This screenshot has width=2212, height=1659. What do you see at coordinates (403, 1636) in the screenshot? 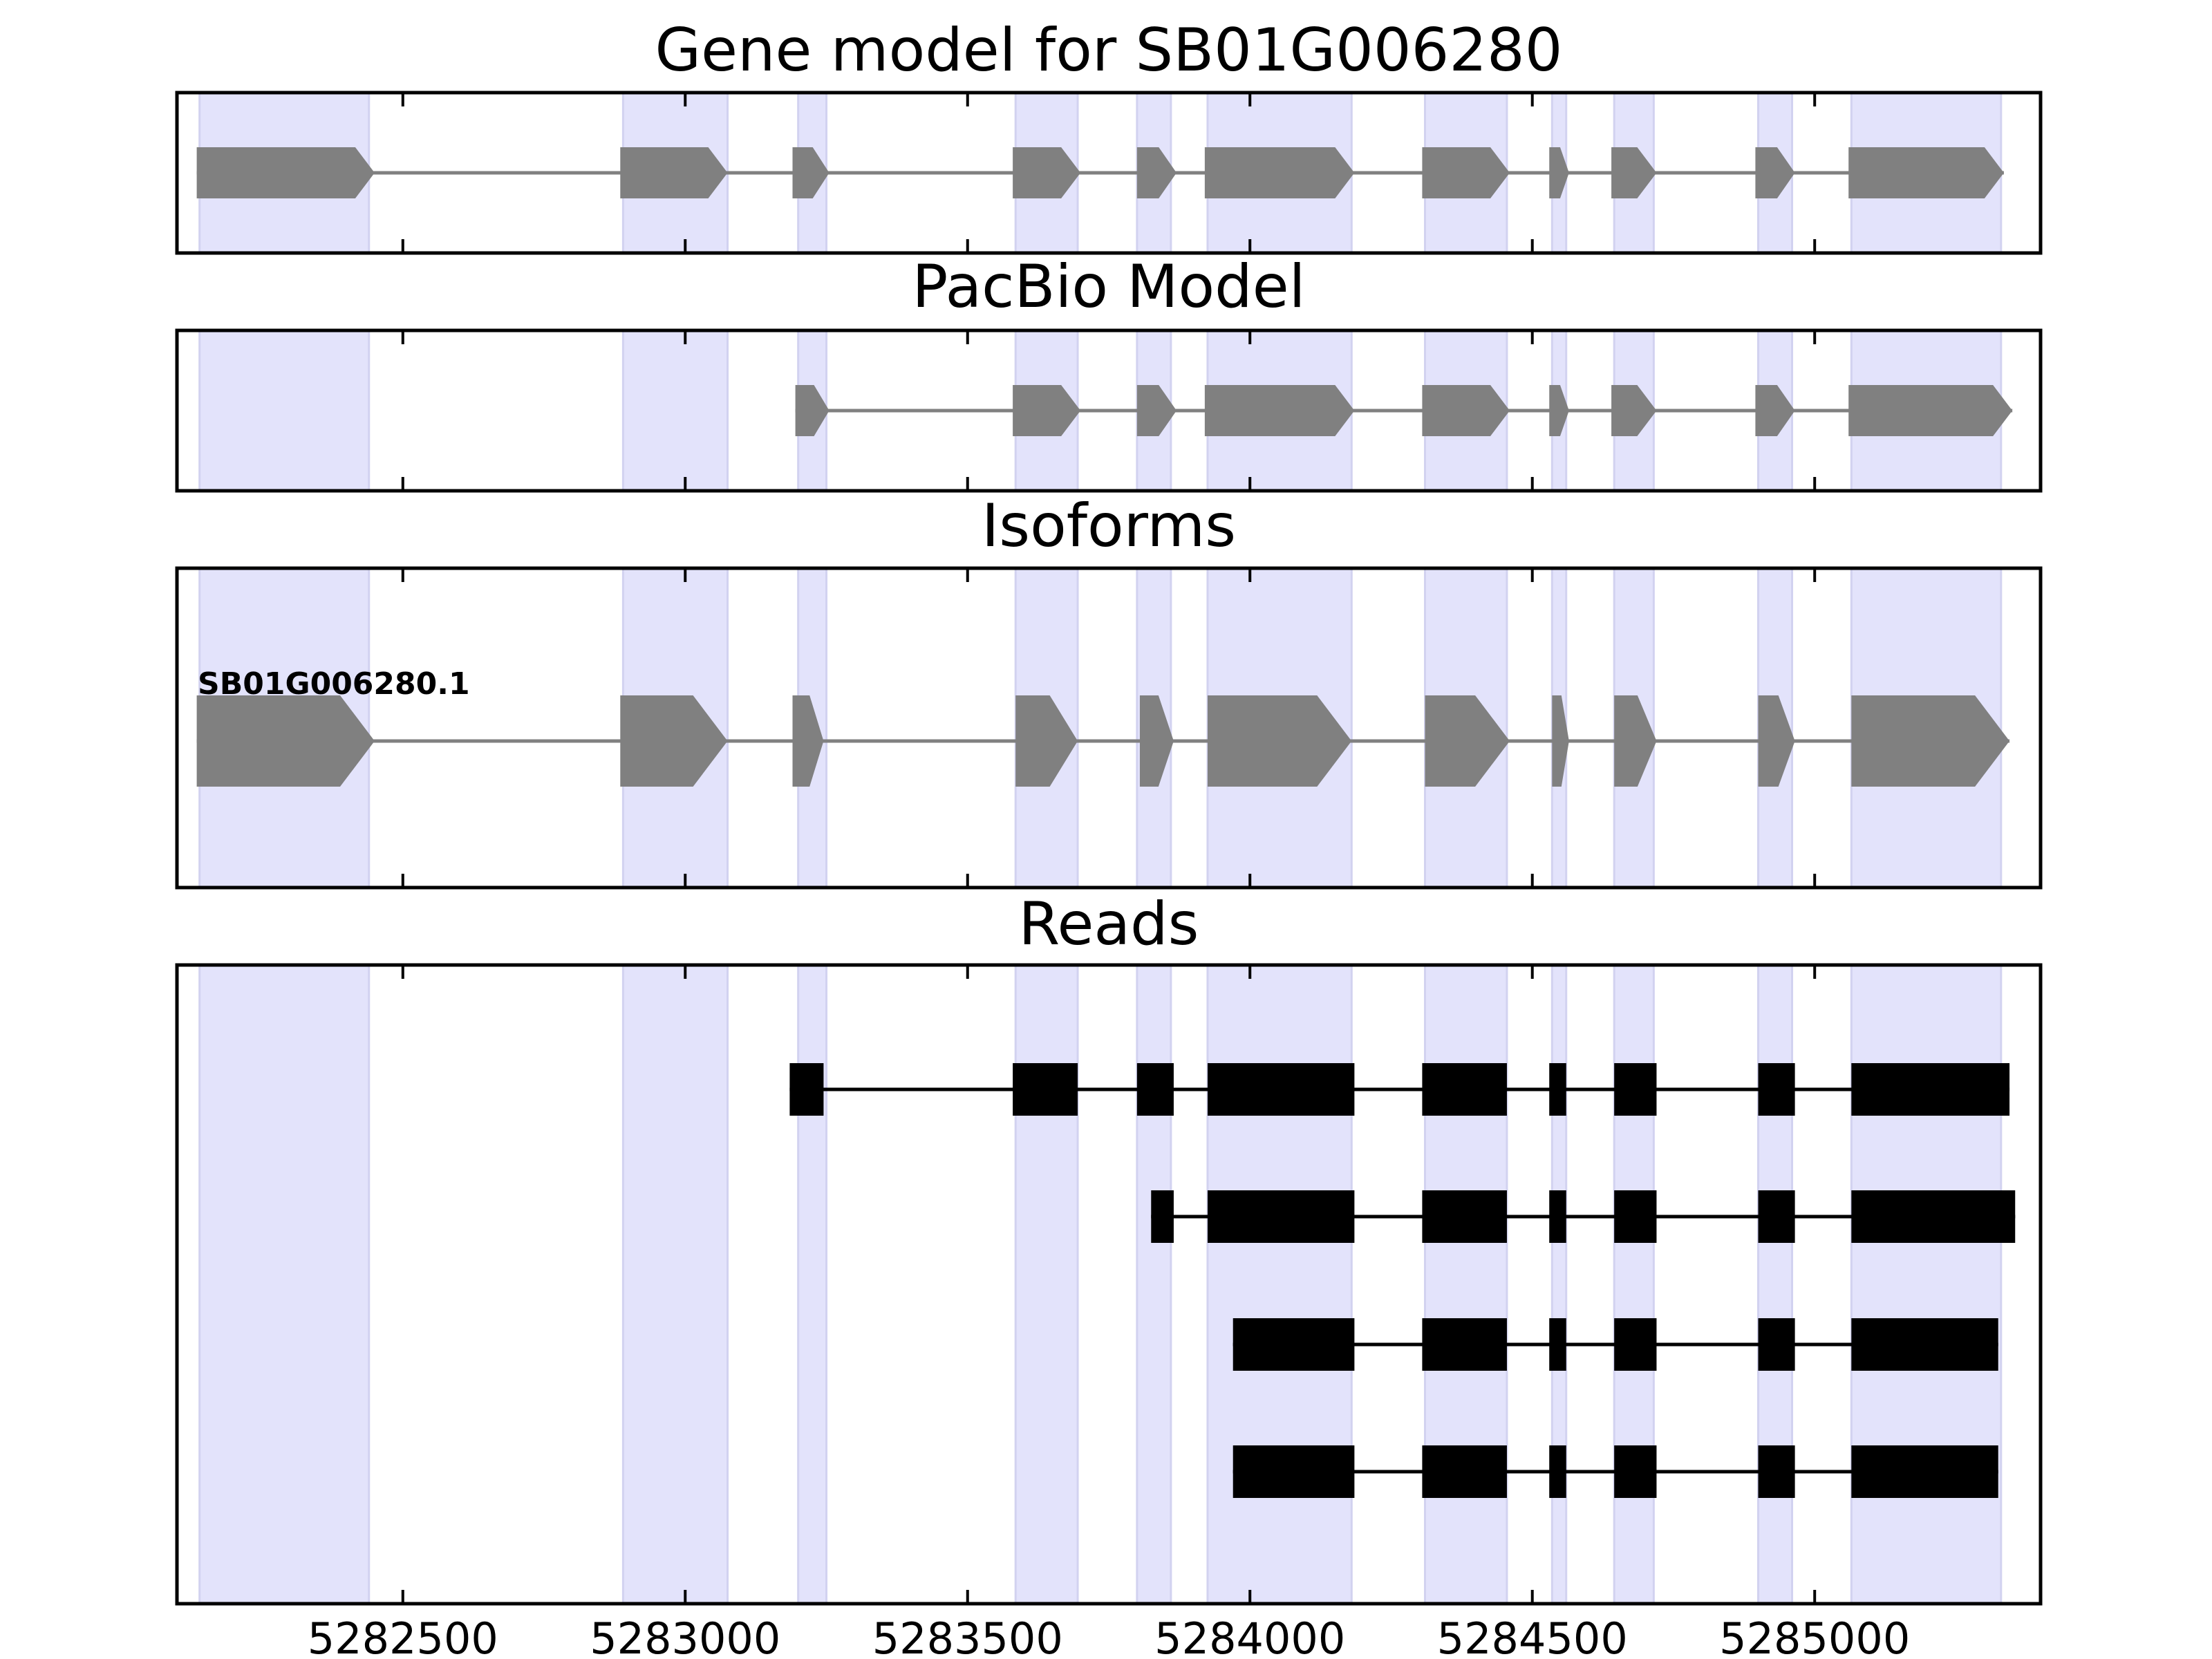
I see `x-tick-label: 5282500` at bounding box center [403, 1636].